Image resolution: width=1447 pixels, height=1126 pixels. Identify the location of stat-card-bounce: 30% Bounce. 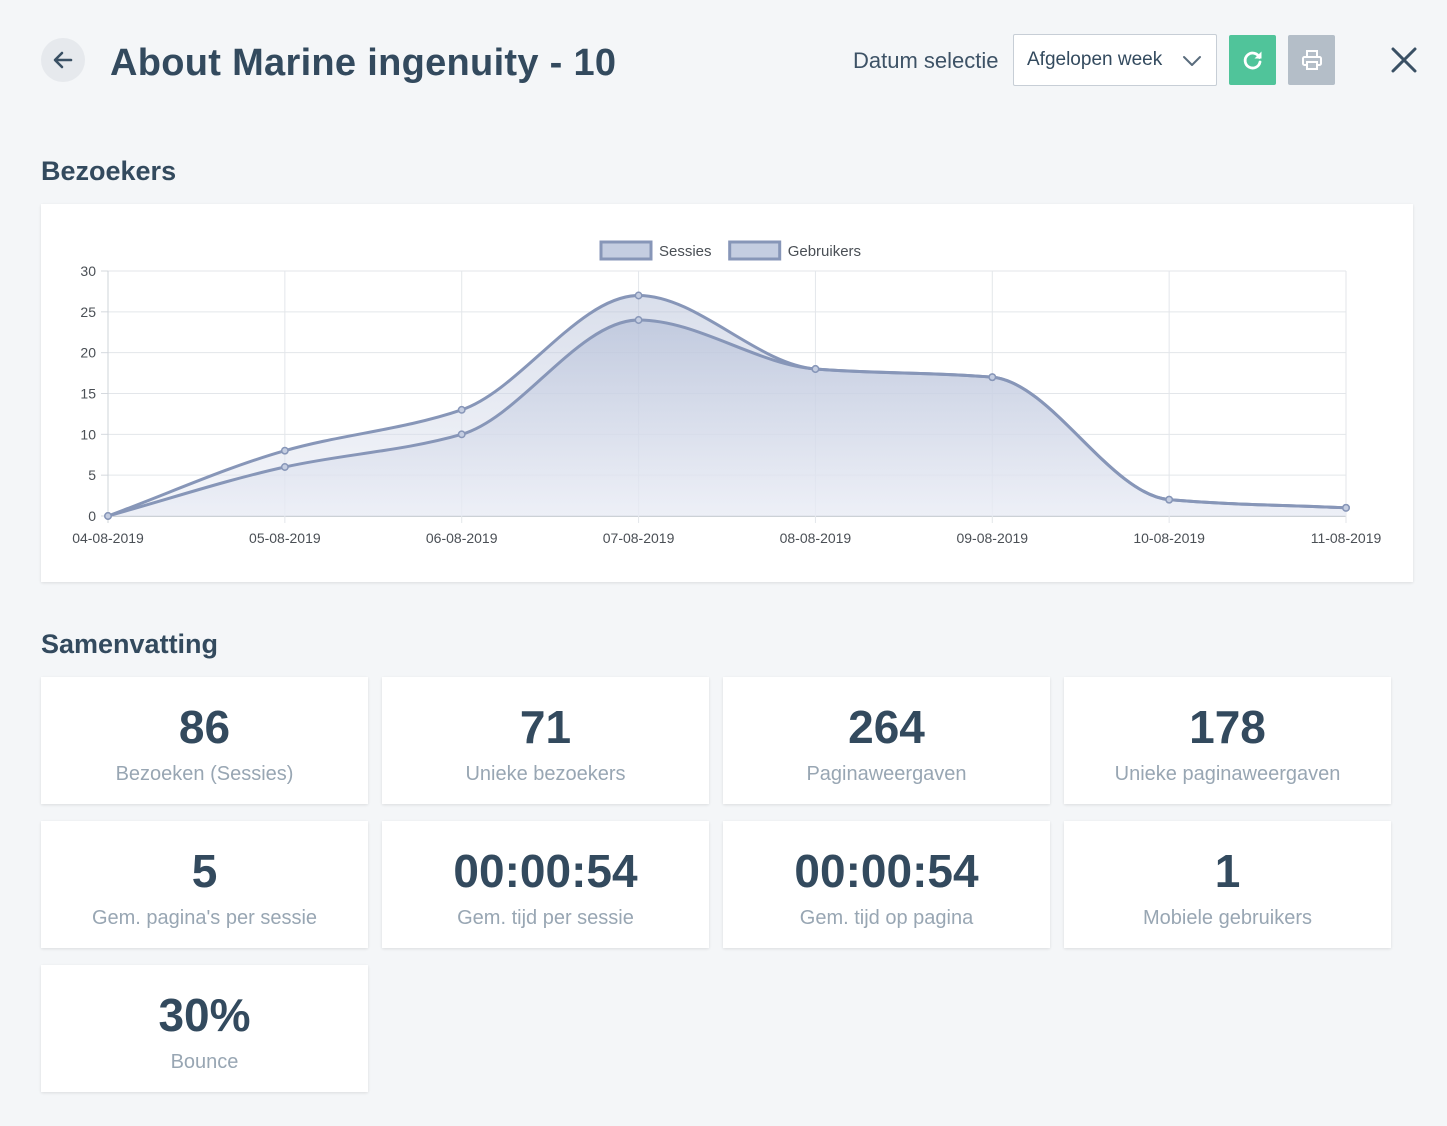
(204, 1028).